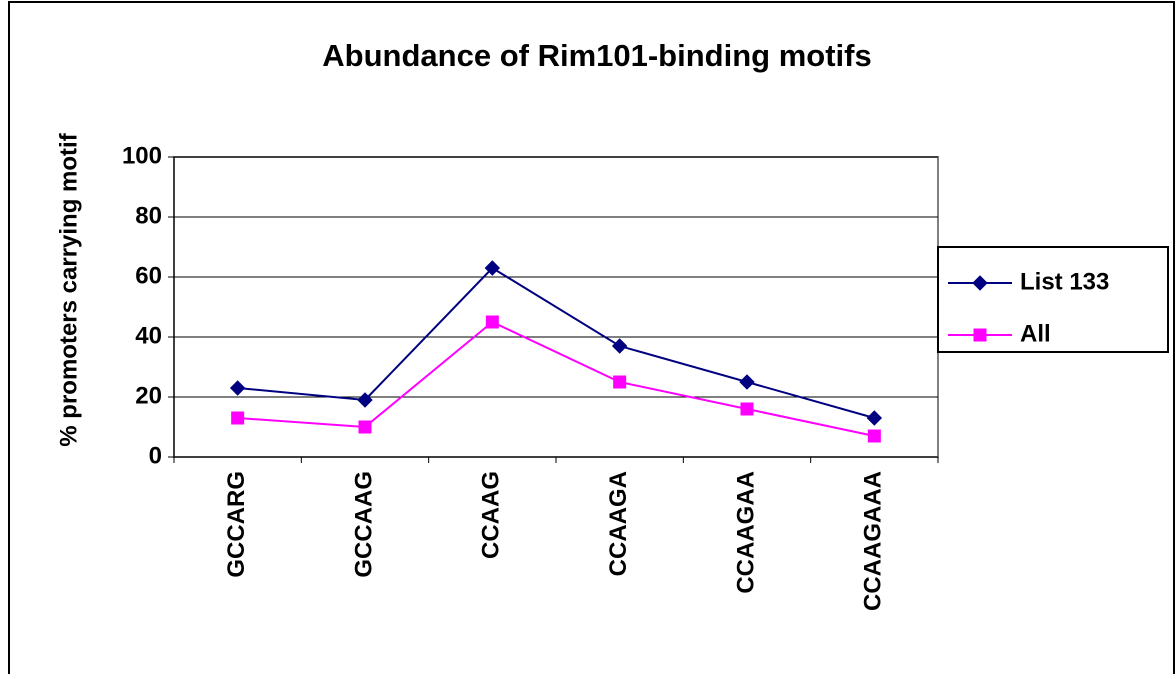  I want to click on x-tick-label: GCCAAG, so click(363, 524).